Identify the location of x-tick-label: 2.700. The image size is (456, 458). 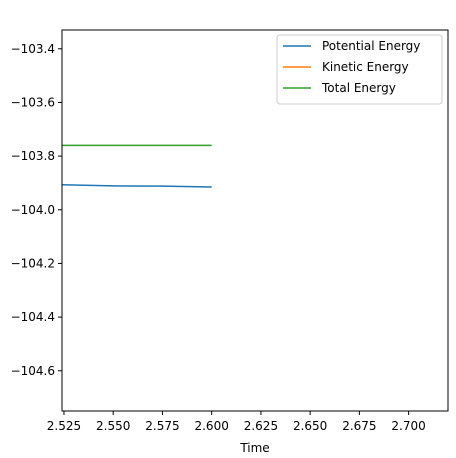
(408, 426).